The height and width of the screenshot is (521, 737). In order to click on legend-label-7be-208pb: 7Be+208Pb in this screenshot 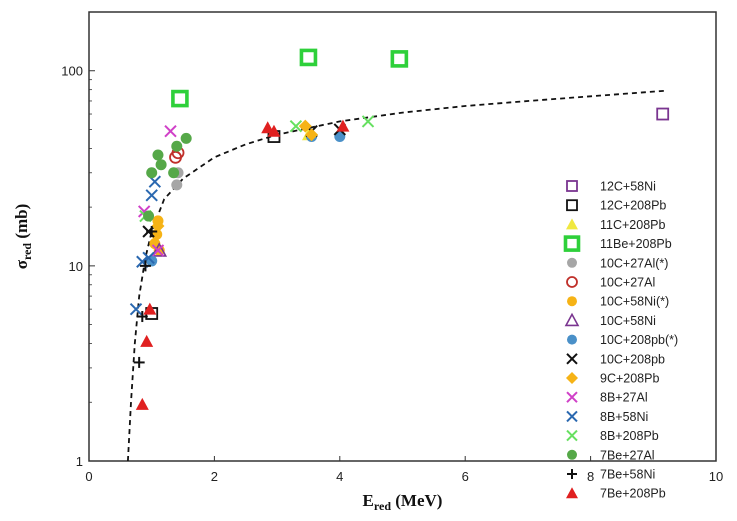, I will do `click(633, 494)`.